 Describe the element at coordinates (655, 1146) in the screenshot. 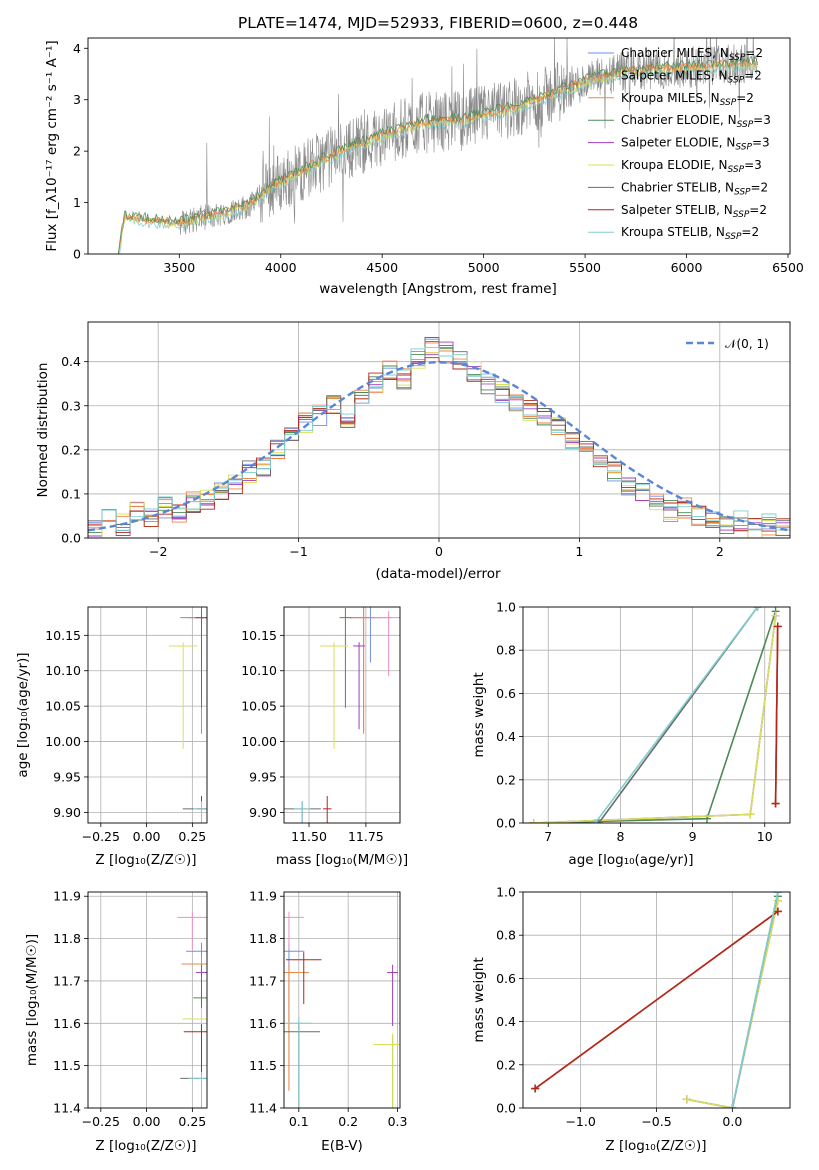

I see `weight-z-xlabel: Z [log₁₀(Z/Z☉)]` at that location.